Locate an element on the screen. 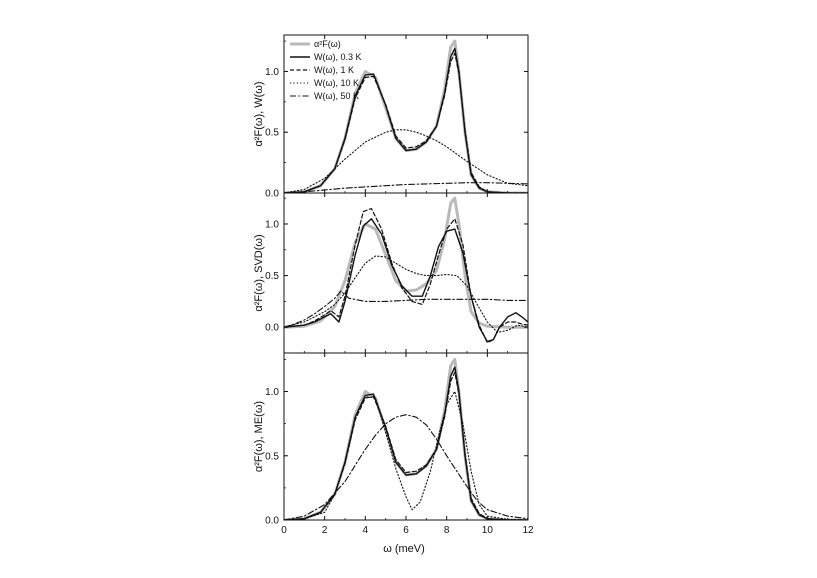 The height and width of the screenshot is (578, 817). x-tick-label: 4 is located at coordinates (366, 530).